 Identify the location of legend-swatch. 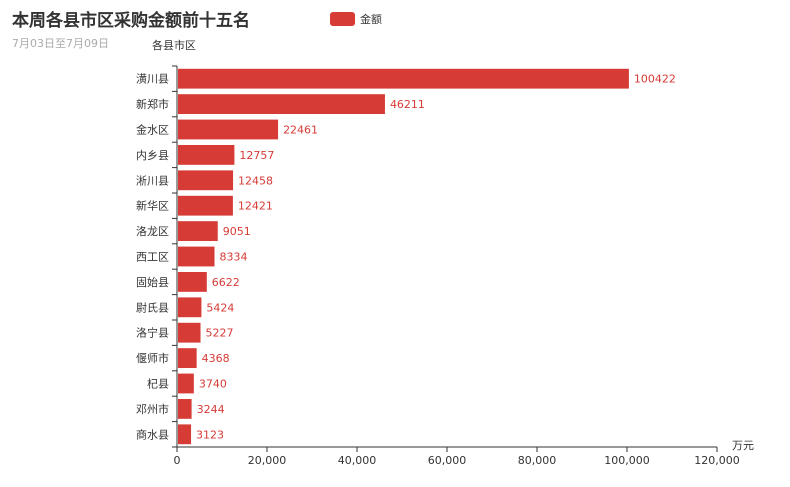
(342, 19).